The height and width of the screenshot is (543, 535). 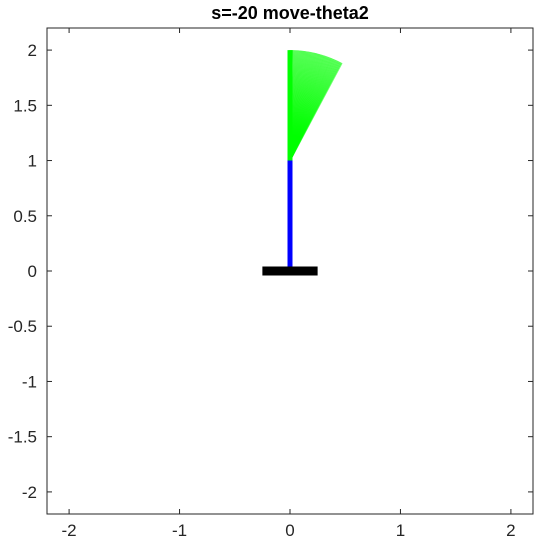 I want to click on x-tick-label: 1, so click(x=400, y=530).